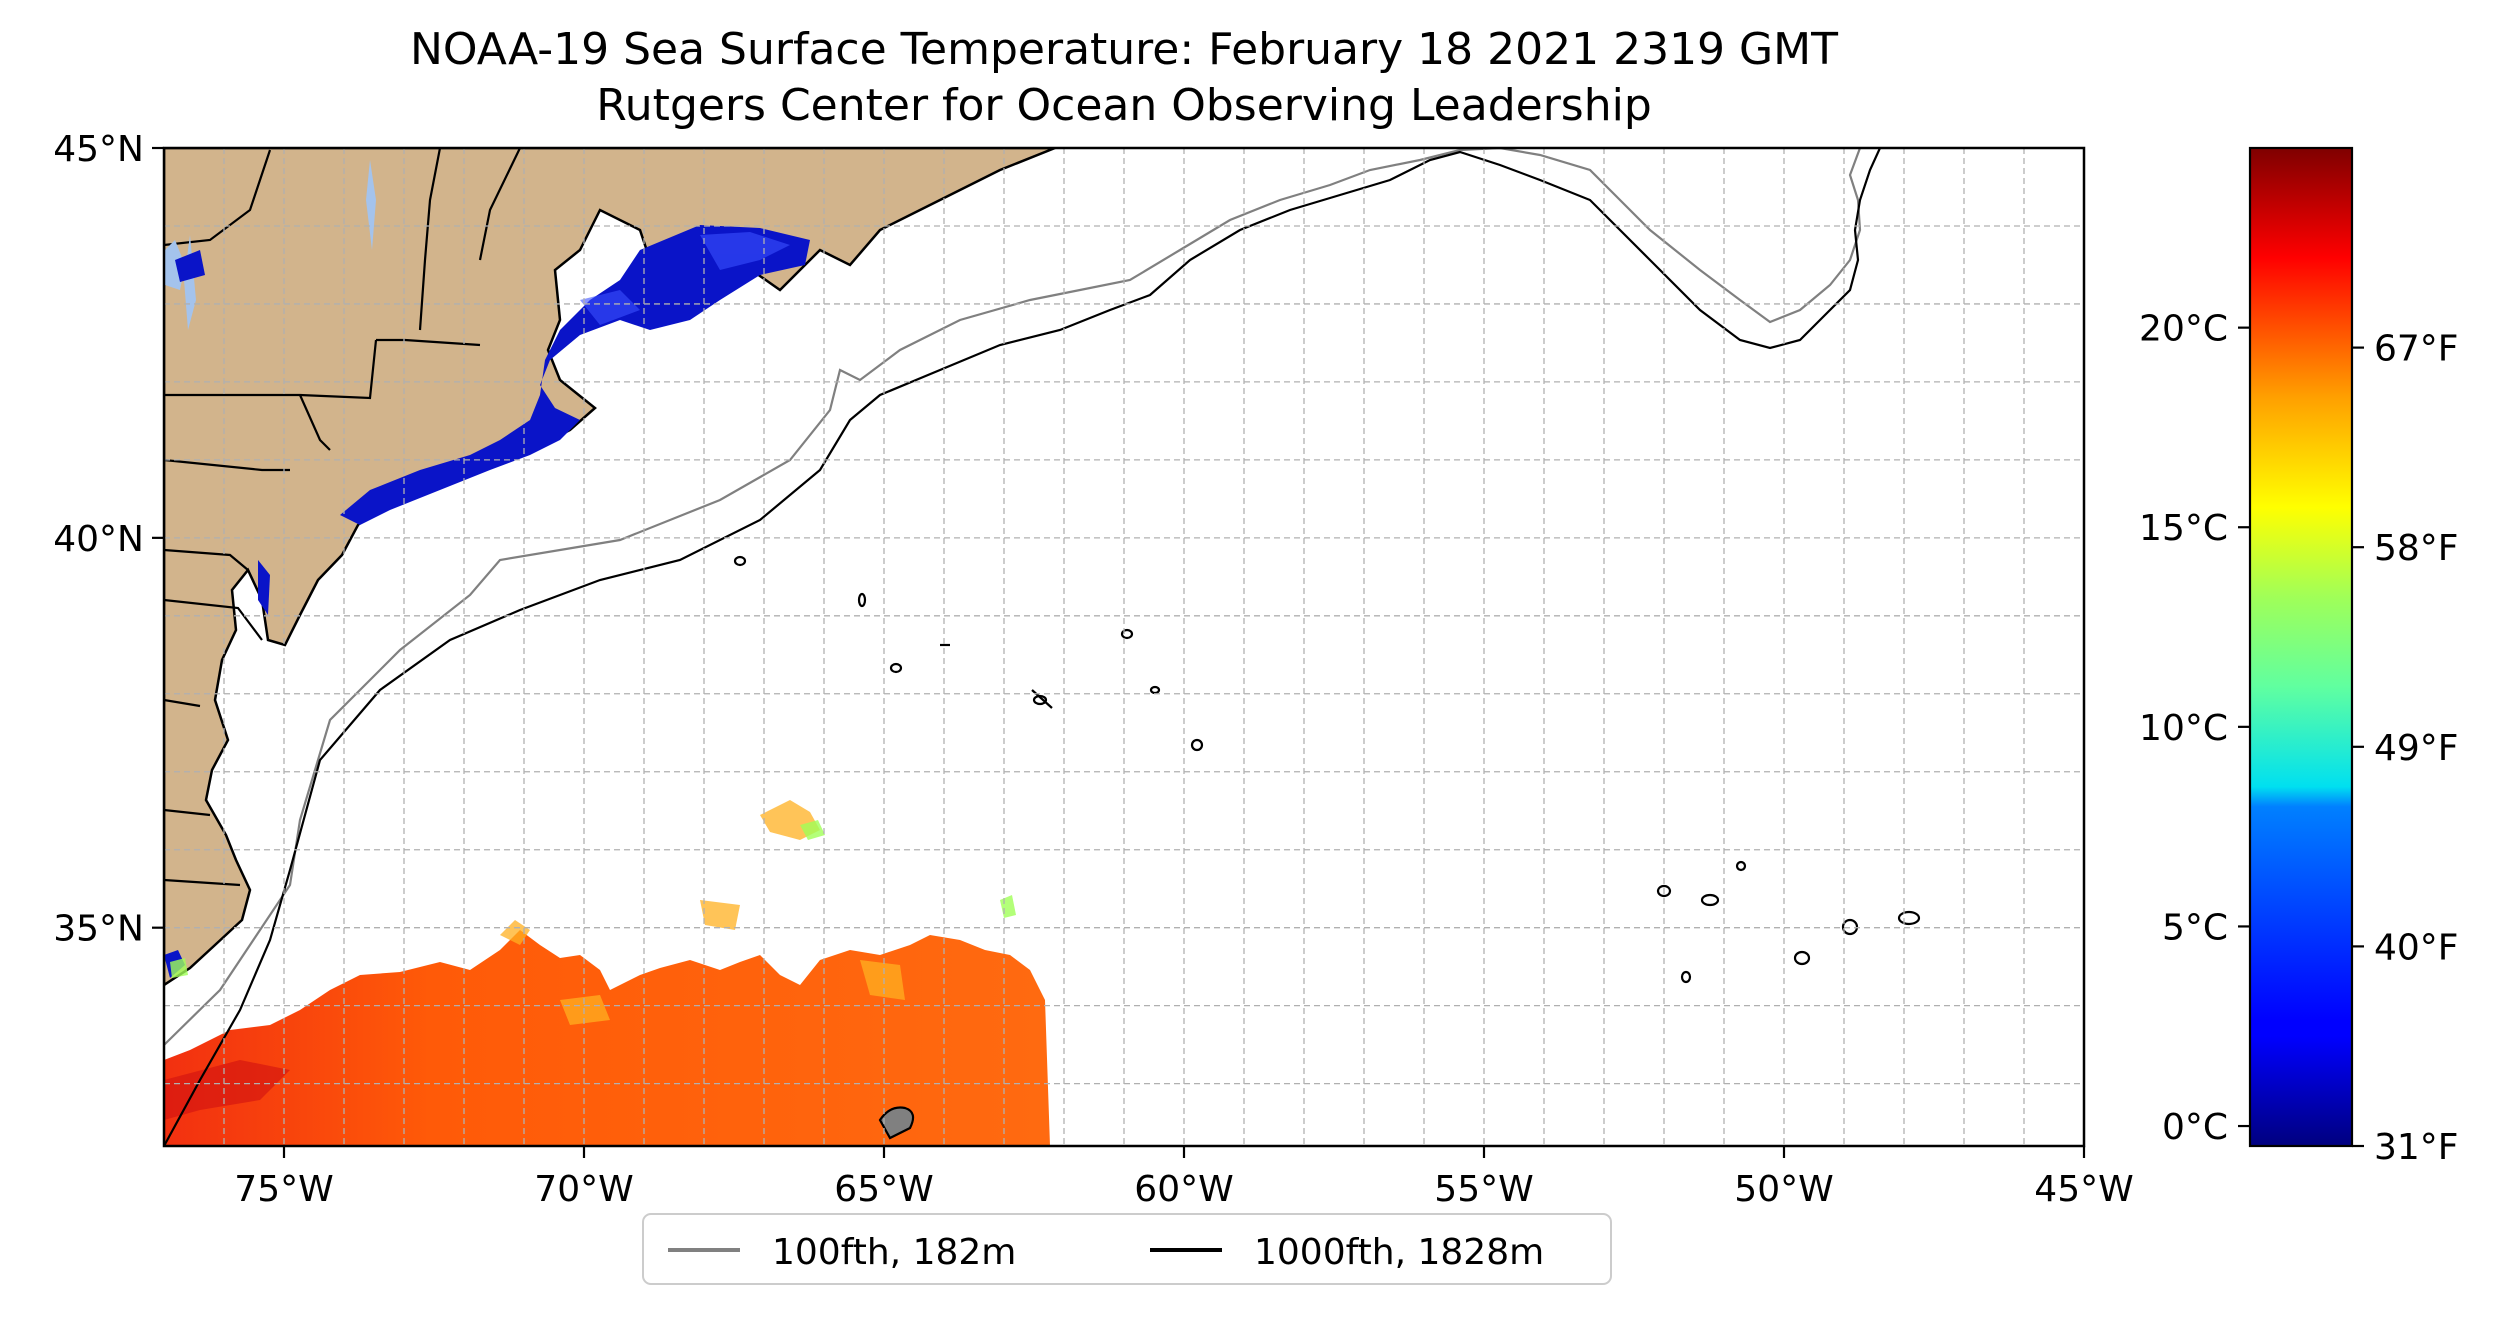  I want to click on lat-tick-label: 35°N, so click(98, 929).